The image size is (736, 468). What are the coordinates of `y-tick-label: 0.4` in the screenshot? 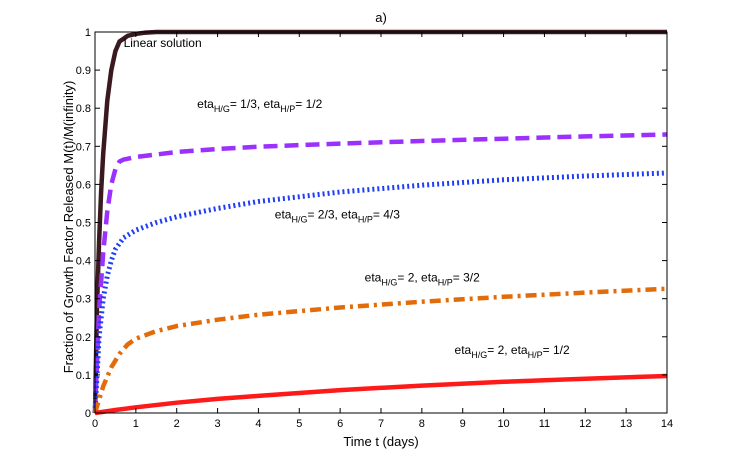 It's located at (83, 262).